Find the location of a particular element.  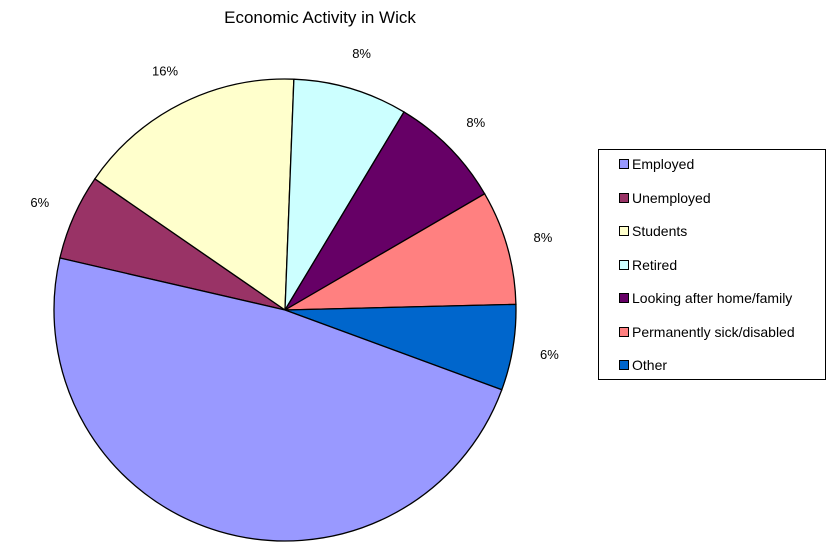

legend-label: Permanently sick/disabled is located at coordinates (713, 331).